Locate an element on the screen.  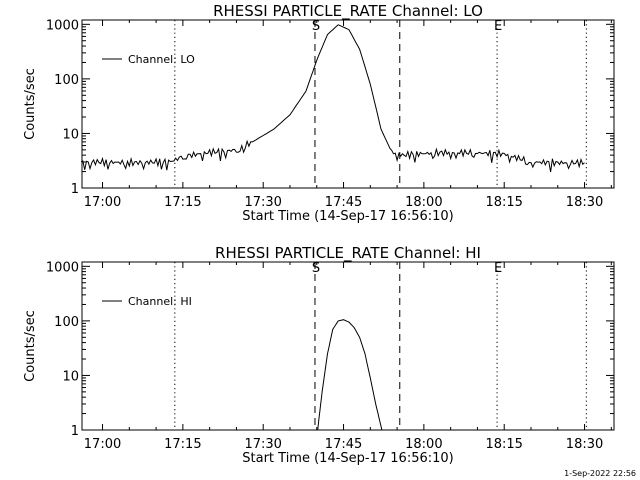
legend-label: Channel: LO is located at coordinates (161, 59).